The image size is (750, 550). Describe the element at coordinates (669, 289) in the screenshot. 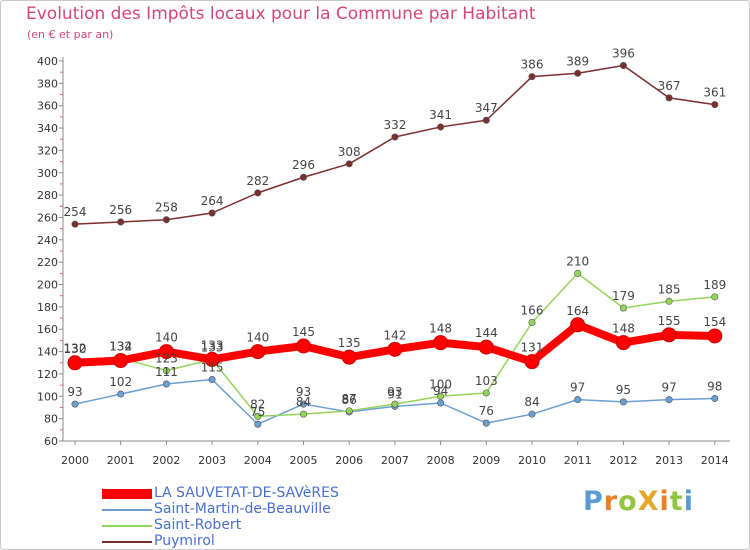

I see `data-label: 185` at that location.